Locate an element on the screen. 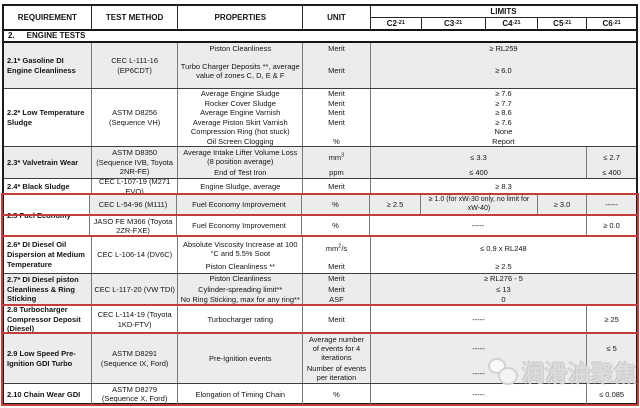 This screenshot has width=640, height=408. property-line: End of Test Iron is located at coordinates (240, 173).